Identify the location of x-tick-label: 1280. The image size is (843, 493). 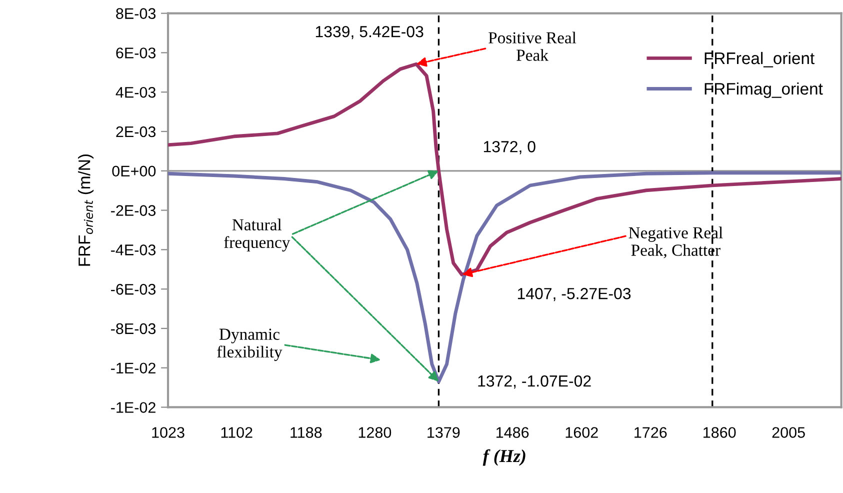
(375, 432).